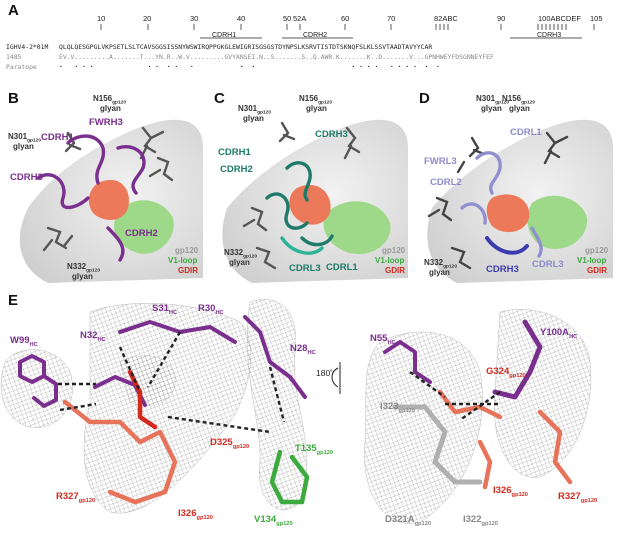  Describe the element at coordinates (315, 35) in the screenshot. I see `cdrh2-annotation: CDRH2` at that location.